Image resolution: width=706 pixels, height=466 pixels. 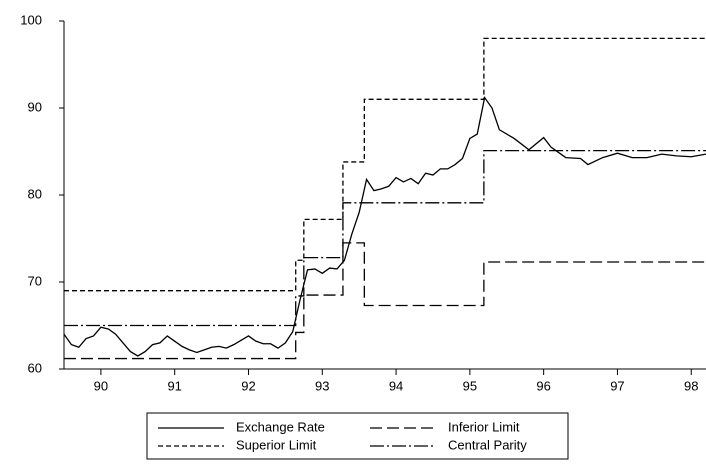 What do you see at coordinates (487, 444) in the screenshot?
I see `legend-label: Central Parity` at bounding box center [487, 444].